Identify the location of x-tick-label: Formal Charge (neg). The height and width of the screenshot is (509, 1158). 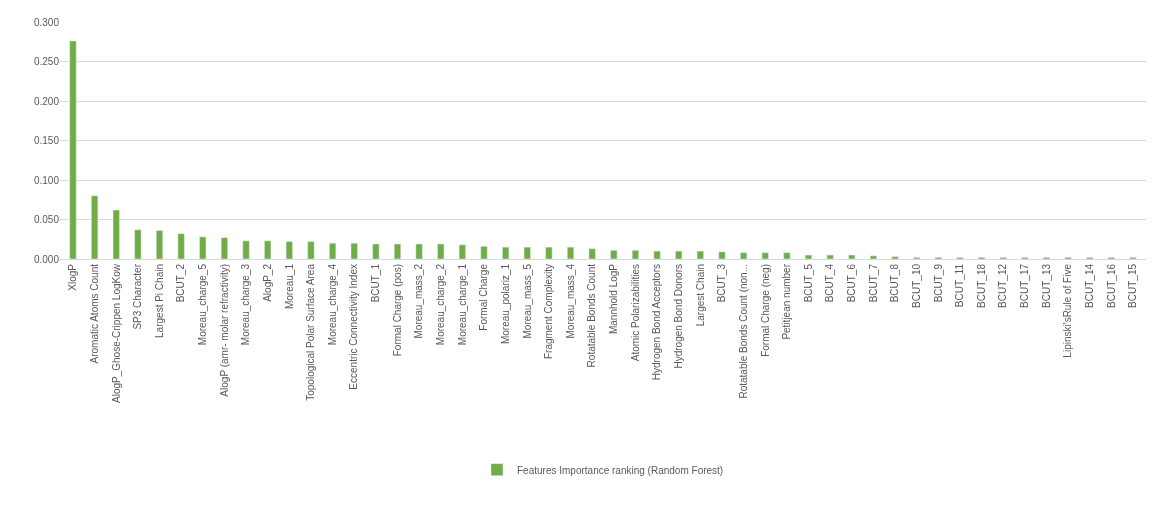
(765, 310).